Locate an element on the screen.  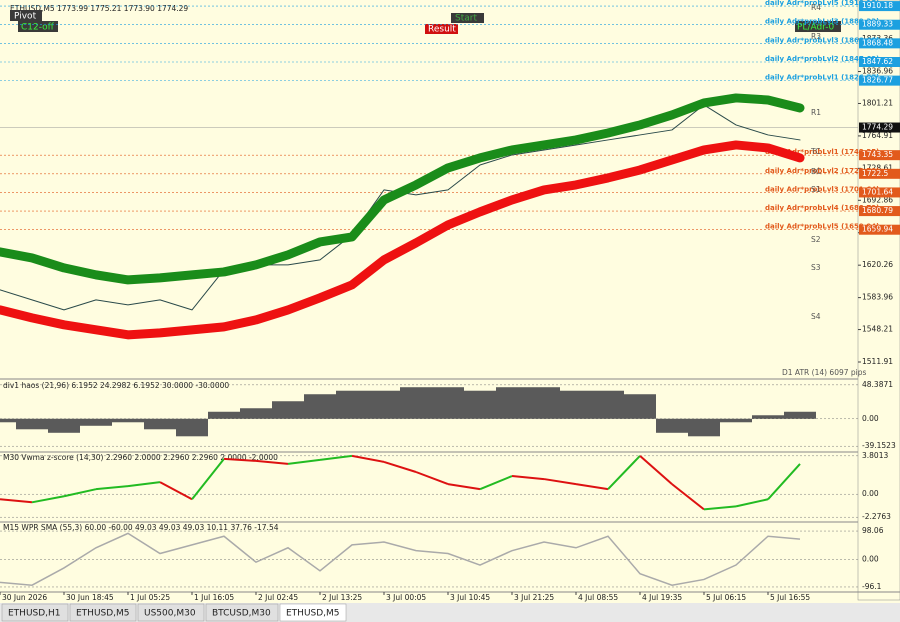
level-label: daily Adr*probLvl2 (1722.50) is located at coordinates (822, 171).